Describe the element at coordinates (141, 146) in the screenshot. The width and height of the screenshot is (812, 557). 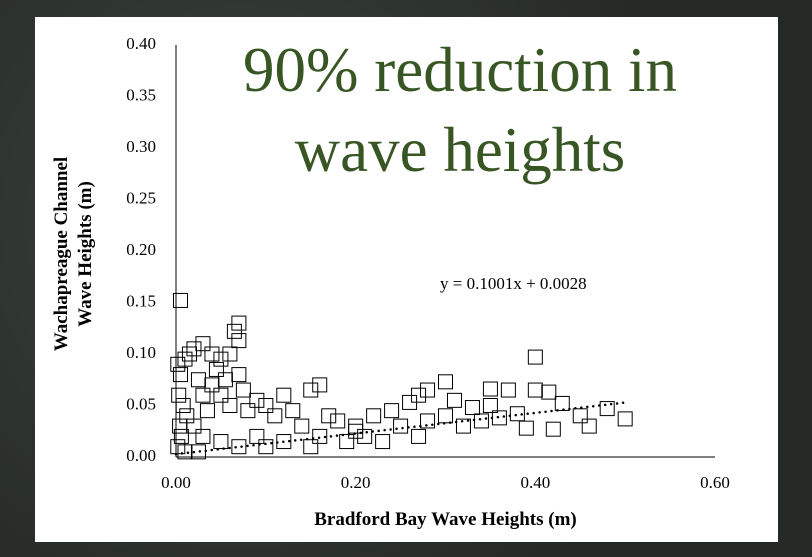
I see `y-tick-label: 0.30` at that location.